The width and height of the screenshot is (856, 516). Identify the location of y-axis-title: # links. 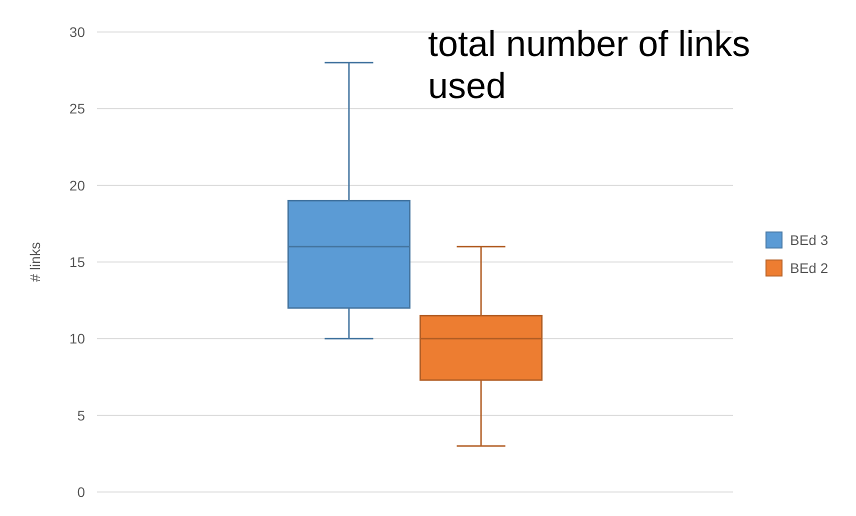
(35, 262).